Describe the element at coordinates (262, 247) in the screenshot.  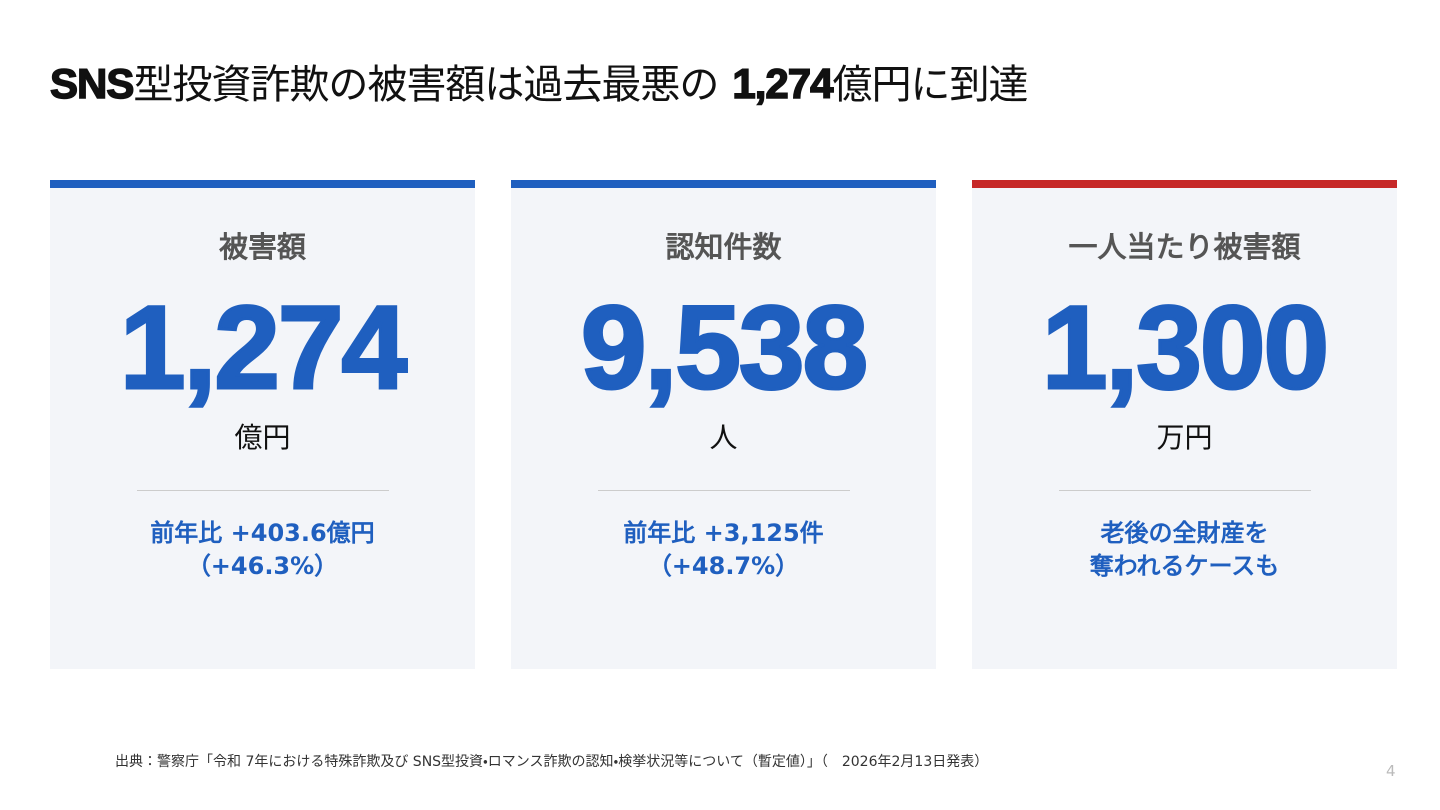
I see `kpi-label: 被害額` at that location.